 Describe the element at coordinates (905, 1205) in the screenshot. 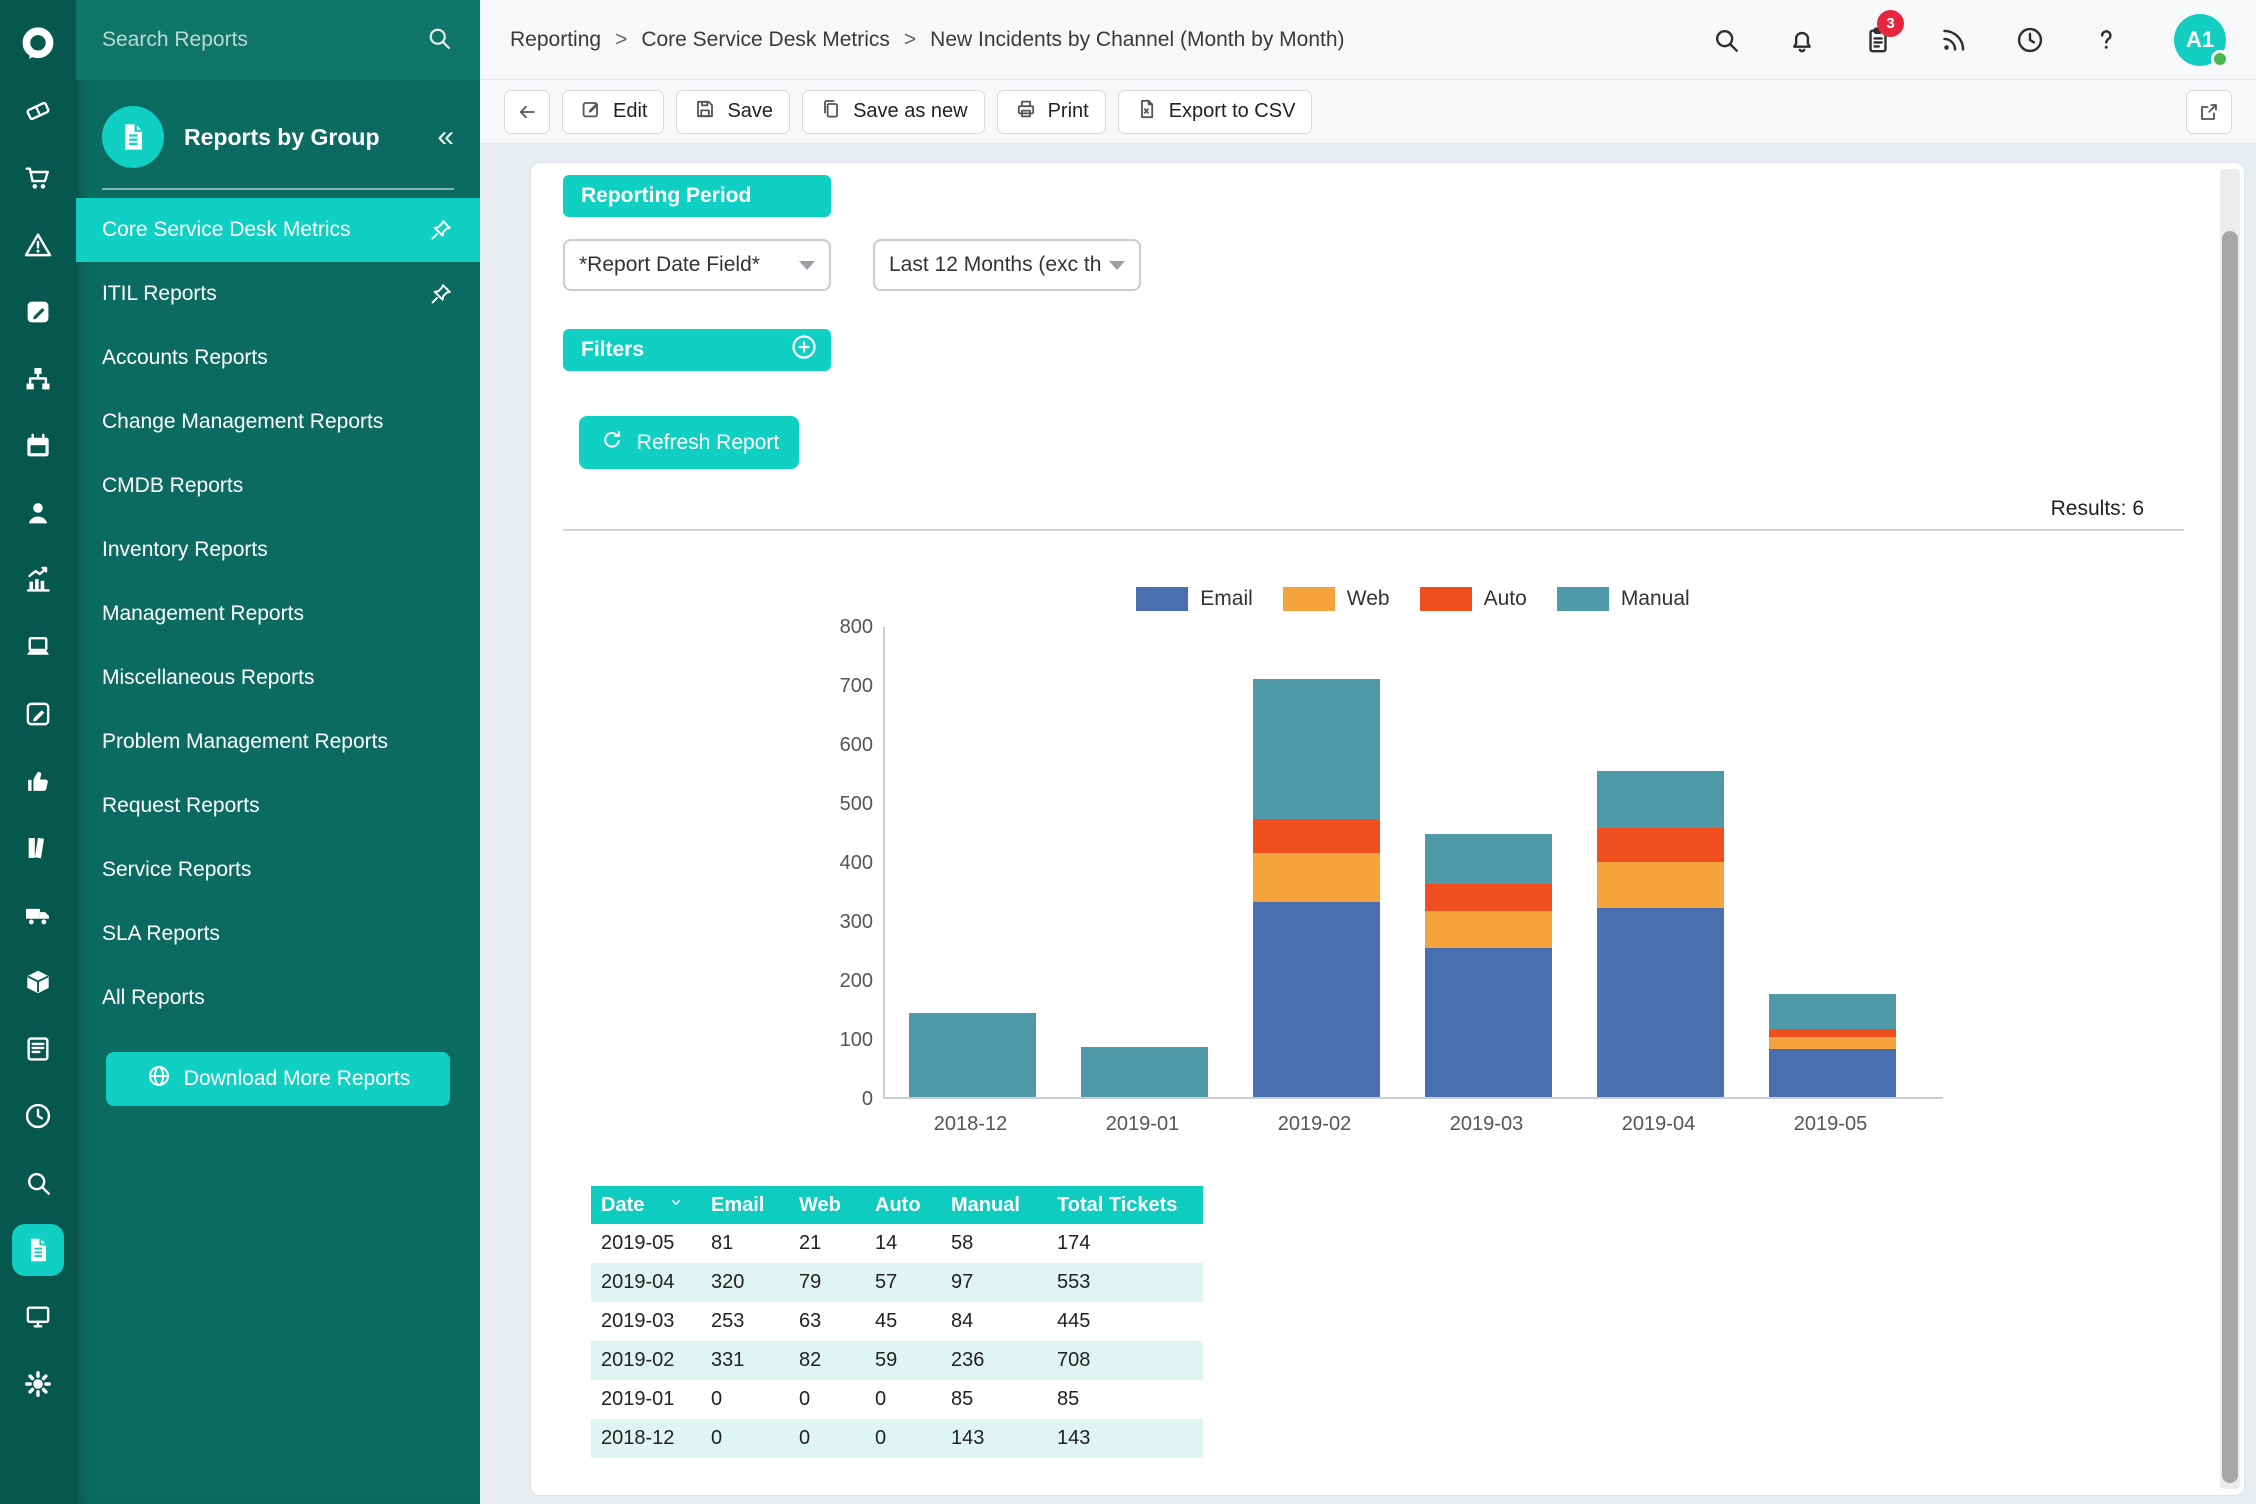

I see `table-header-auto: Auto` at that location.